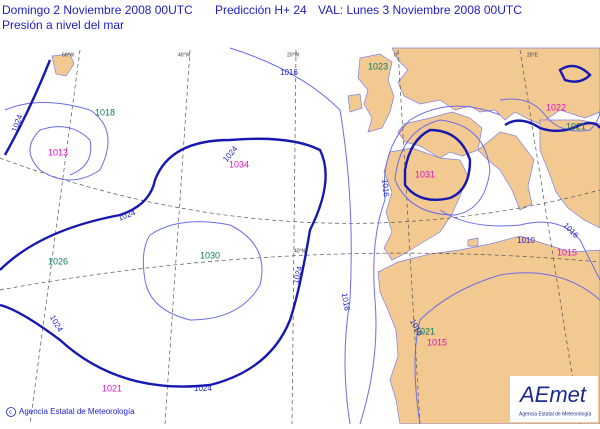 The width and height of the screenshot is (600, 429). I want to click on center-label: 1034, so click(239, 164).